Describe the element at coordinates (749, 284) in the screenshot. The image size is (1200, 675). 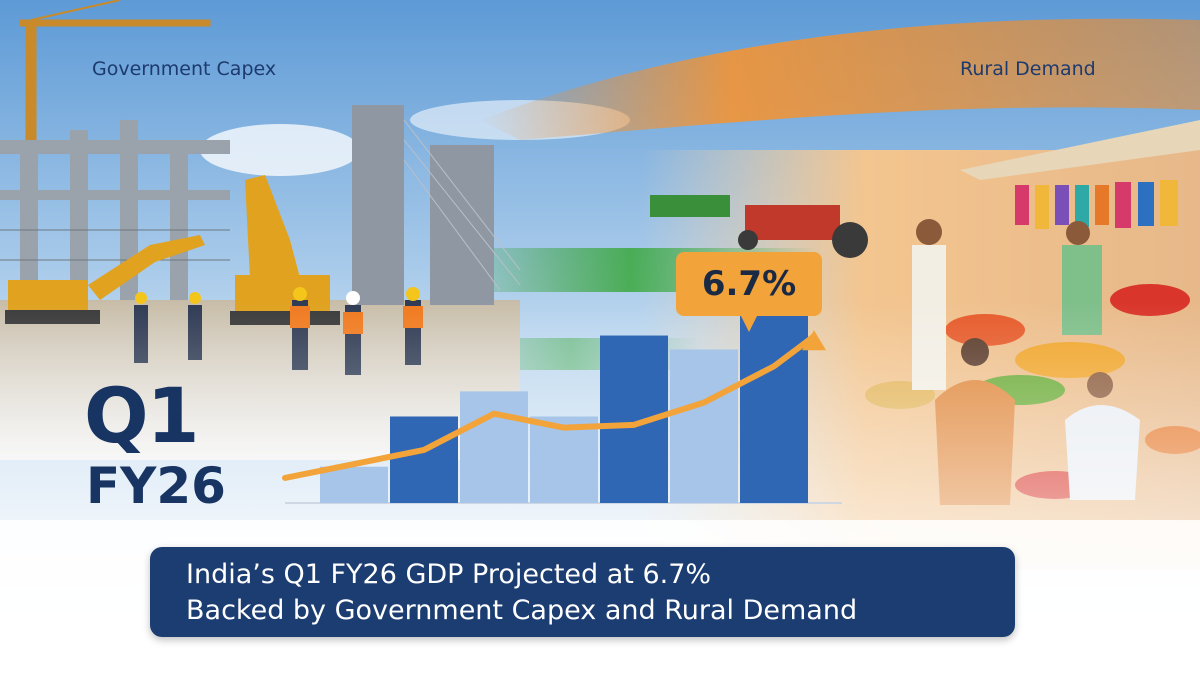
I see `growth-callout: 6.7%` at that location.